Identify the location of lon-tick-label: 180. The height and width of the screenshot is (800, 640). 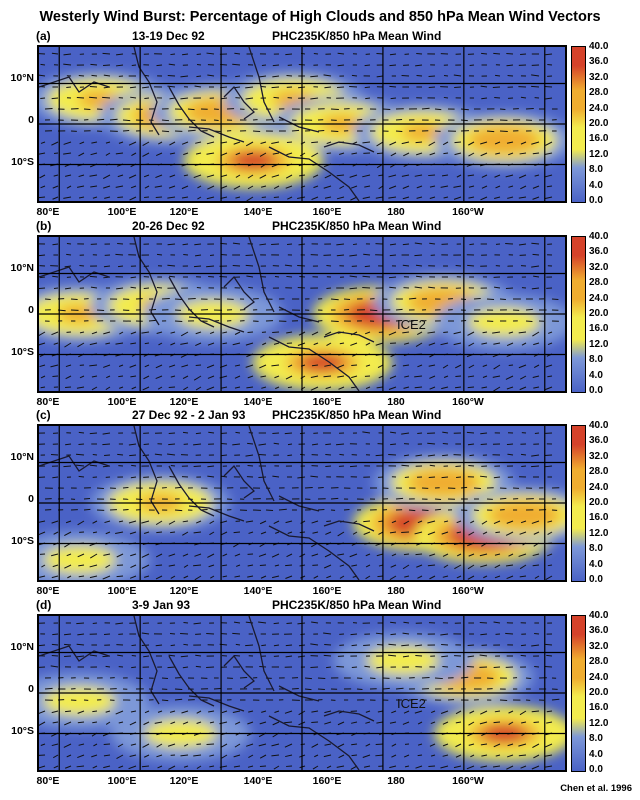
(396, 781).